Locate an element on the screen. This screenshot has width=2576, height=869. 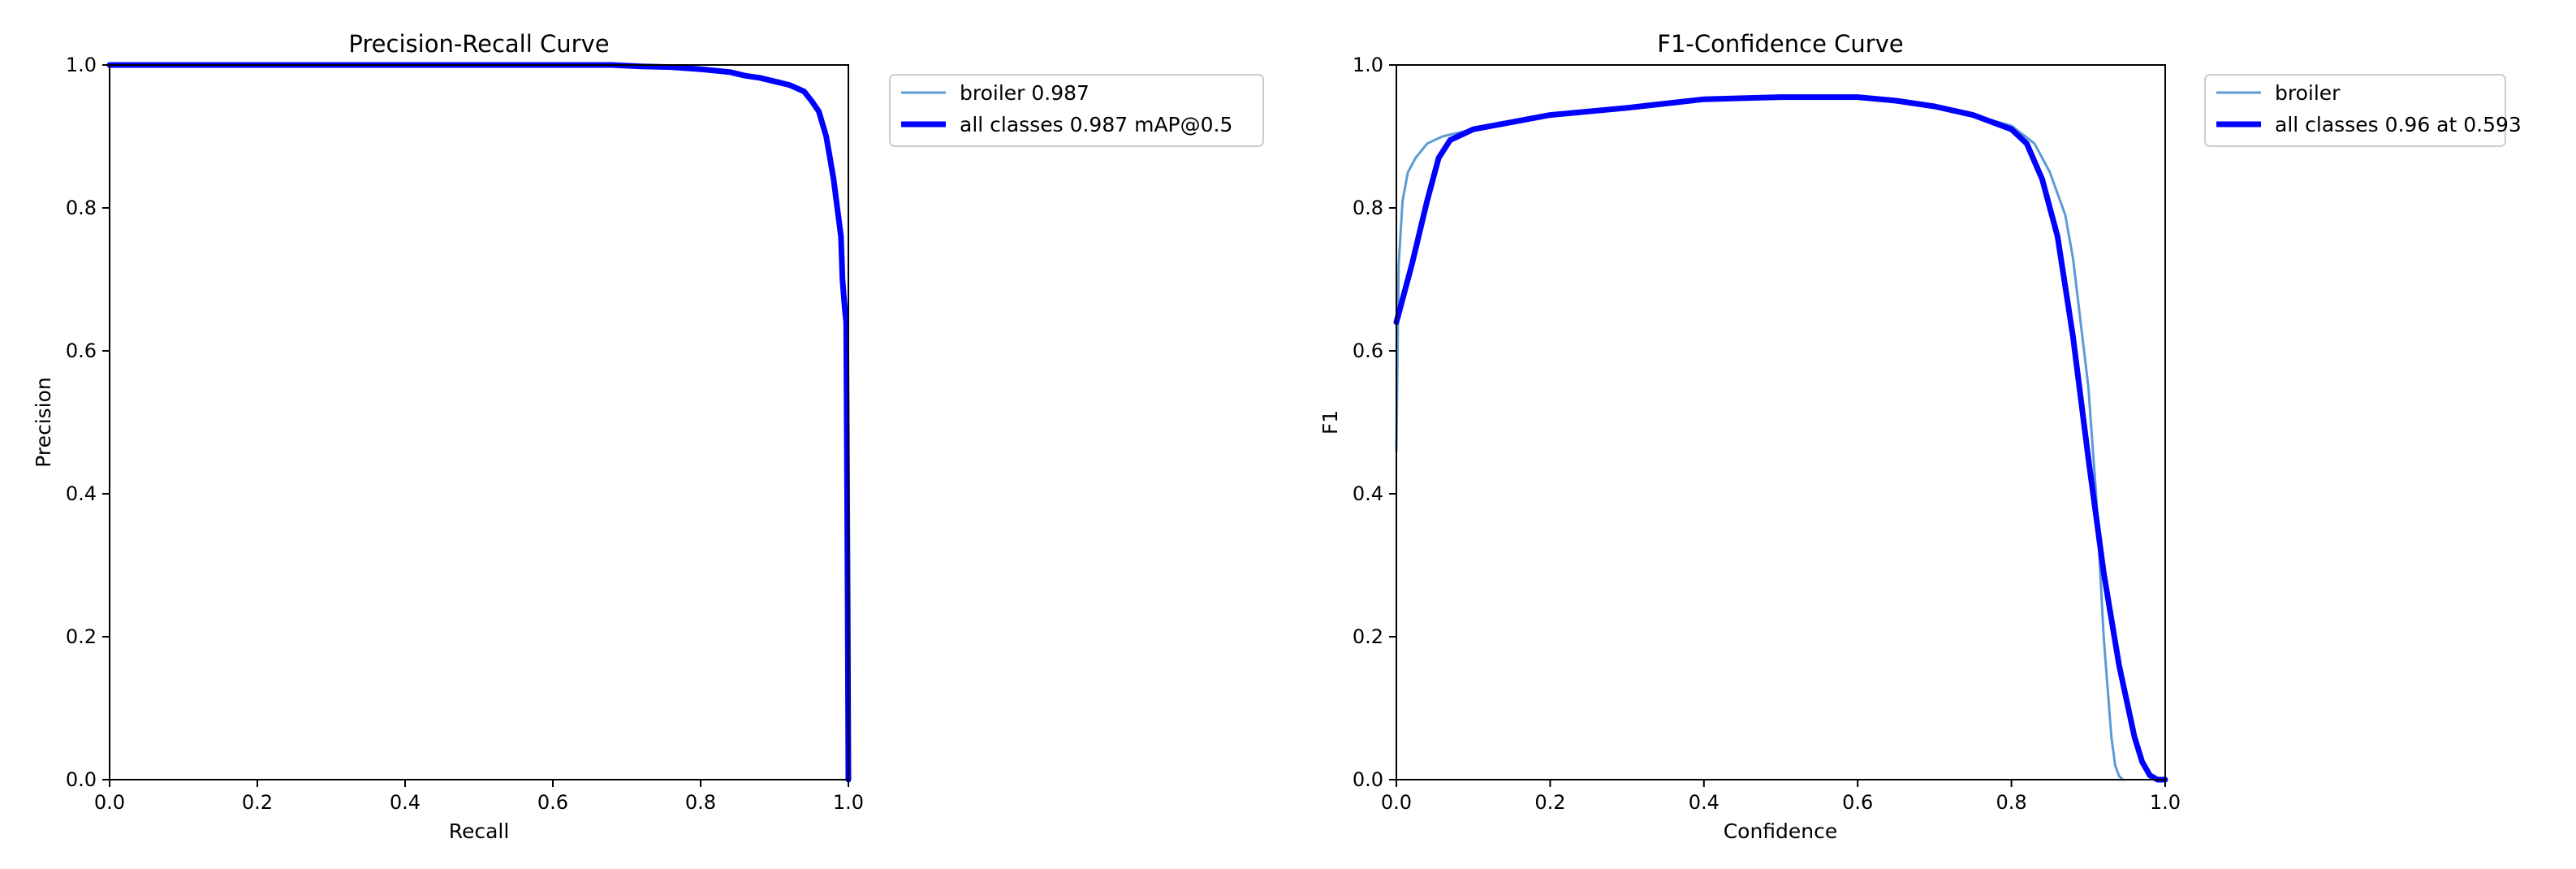
legend: broiler all classes 0.96 at 0.593 is located at coordinates (2363, 110).